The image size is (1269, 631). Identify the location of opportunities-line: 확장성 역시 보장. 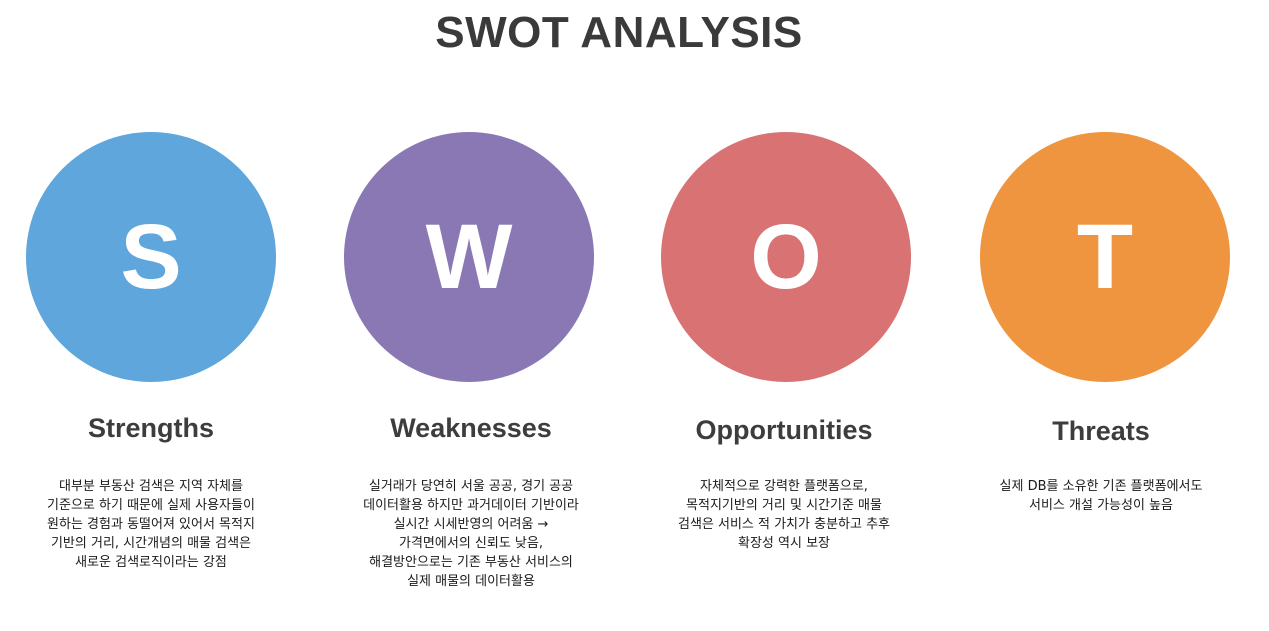
(784, 543).